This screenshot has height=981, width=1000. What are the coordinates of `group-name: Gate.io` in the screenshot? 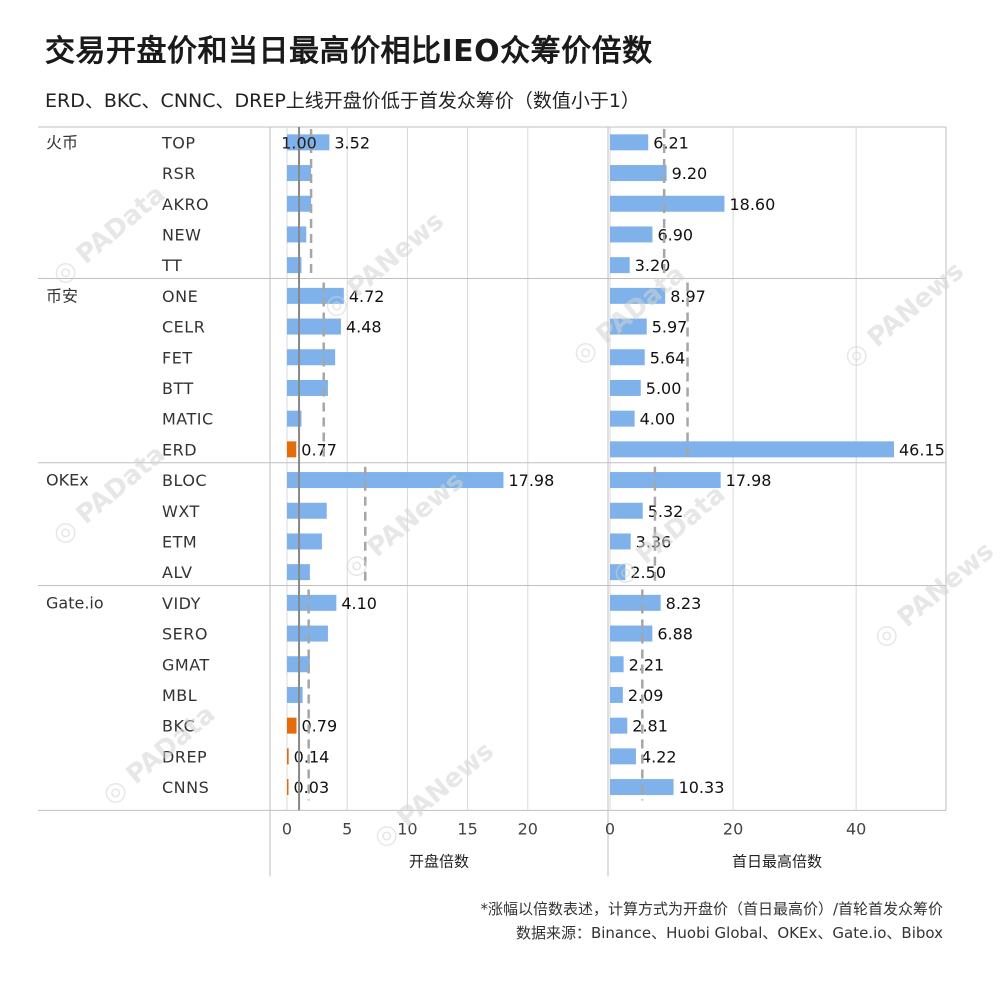 It's located at (75, 603).